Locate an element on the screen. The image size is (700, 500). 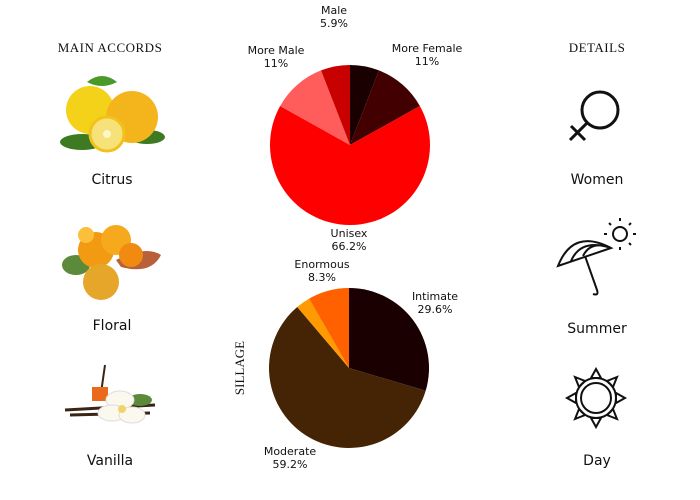
accord-label-citrus: Citrus is located at coordinates (112, 180).